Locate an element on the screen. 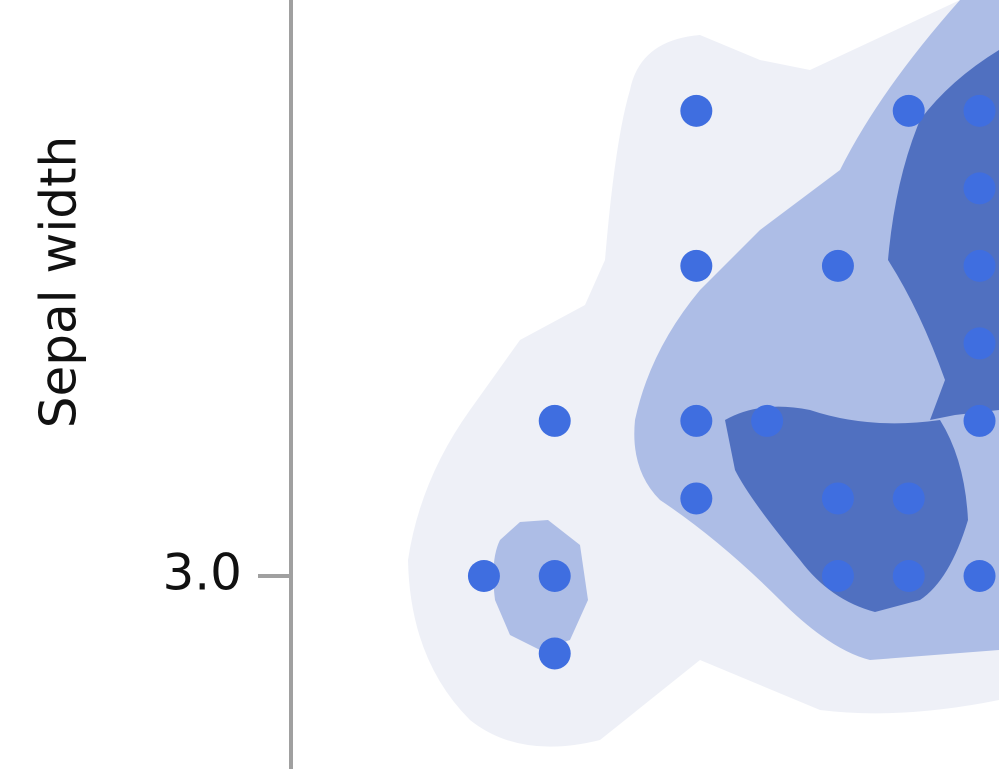 This screenshot has width=999, height=769. density-inner is located at coordinates (943, 235).